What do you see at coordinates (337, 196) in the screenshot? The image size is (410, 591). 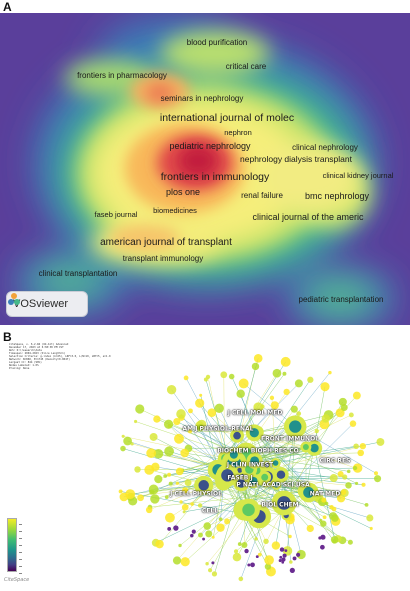 I see `term-text: bmc nephrology` at bounding box center [337, 196].